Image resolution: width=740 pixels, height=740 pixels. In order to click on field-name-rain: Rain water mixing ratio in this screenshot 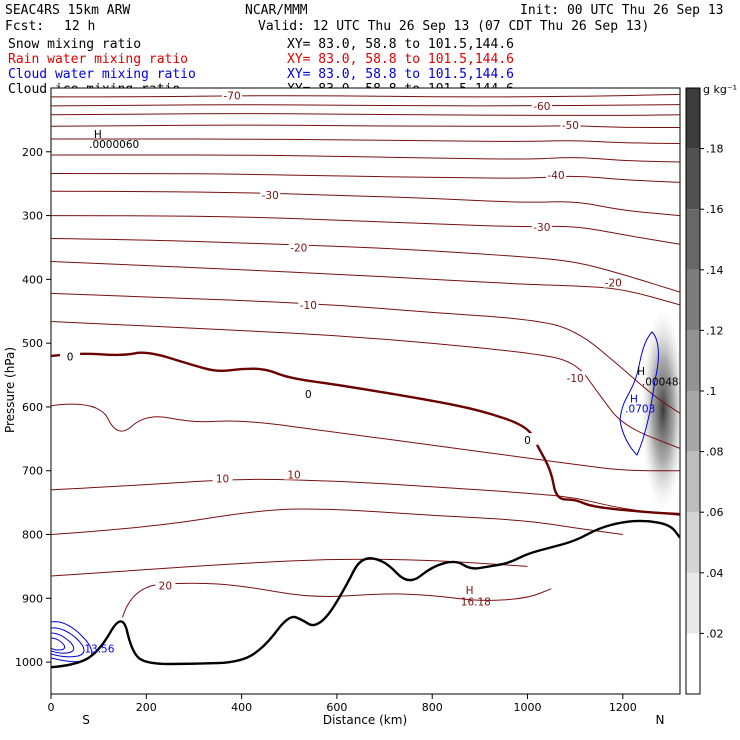, I will do `click(98, 59)`.